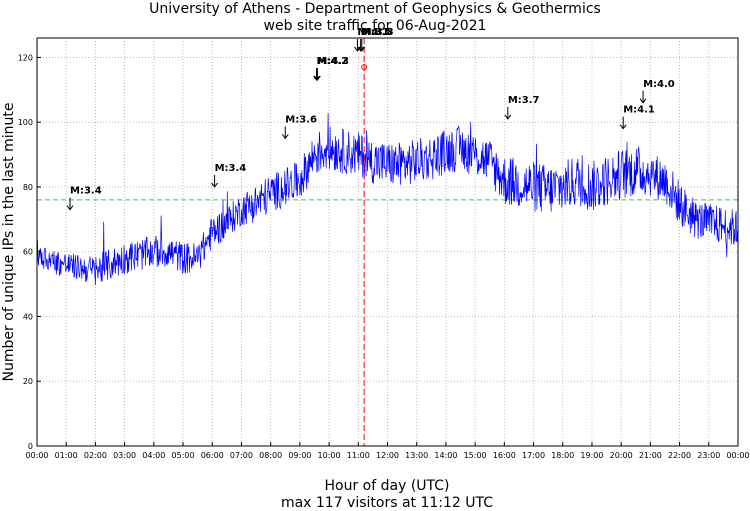 This screenshot has height=511, width=750. I want to click on x-tick-label: 12:00, so click(387, 455).